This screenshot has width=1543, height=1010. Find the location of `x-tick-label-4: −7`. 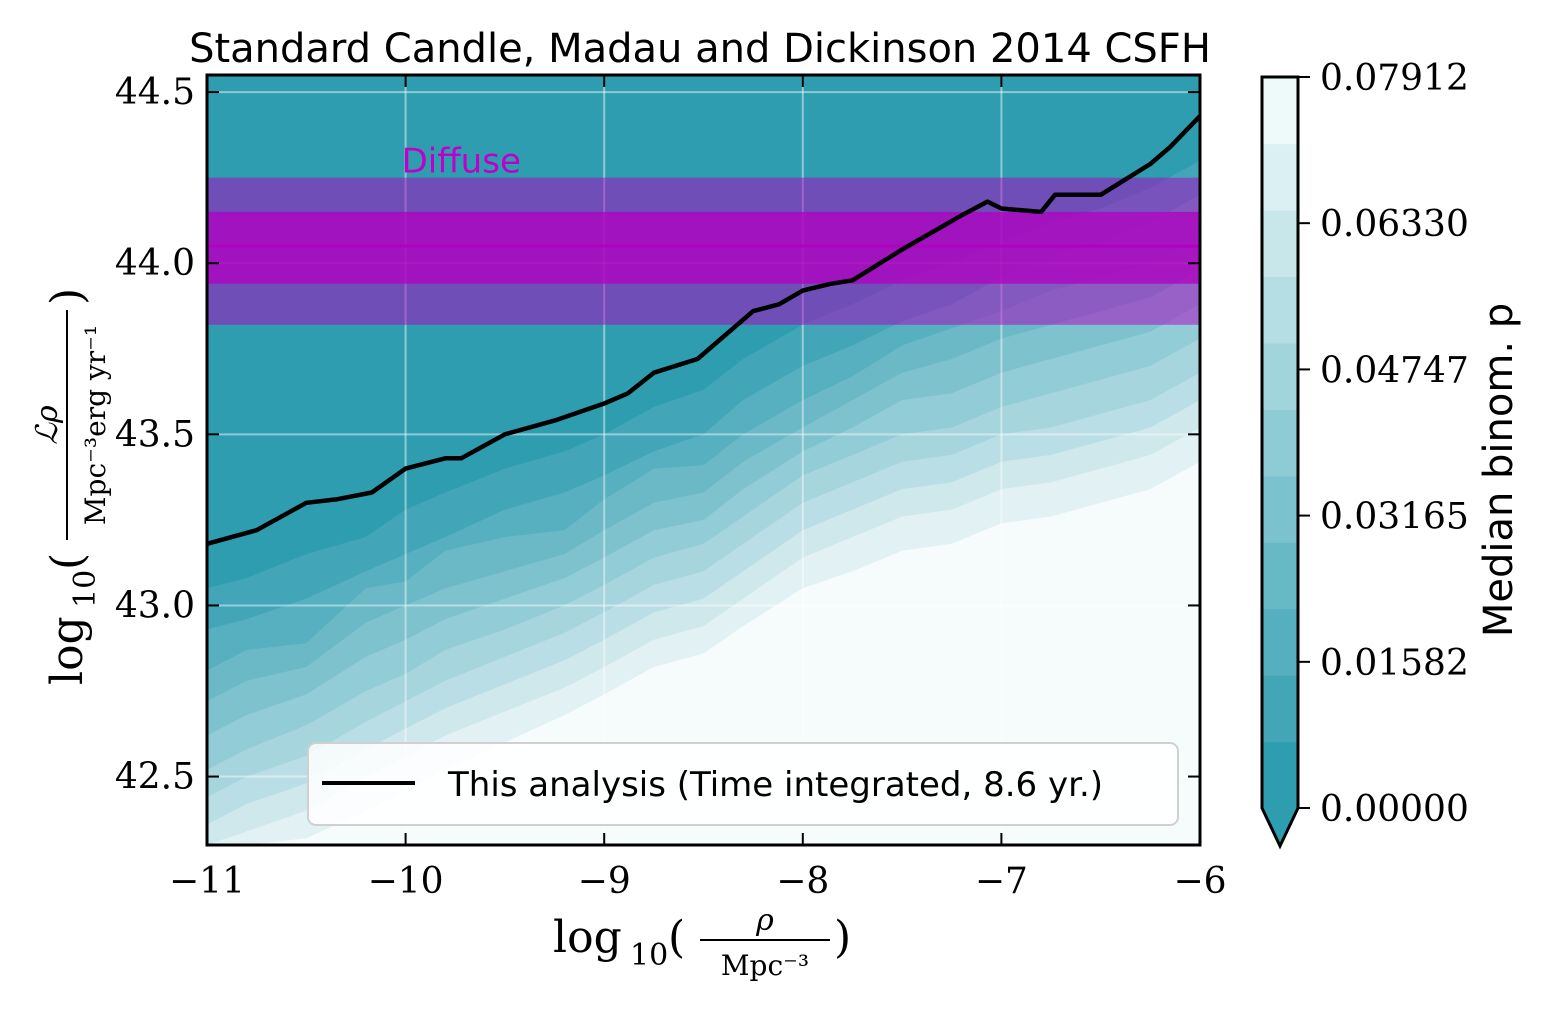

x-tick-label-4: −7 is located at coordinates (1001, 881).